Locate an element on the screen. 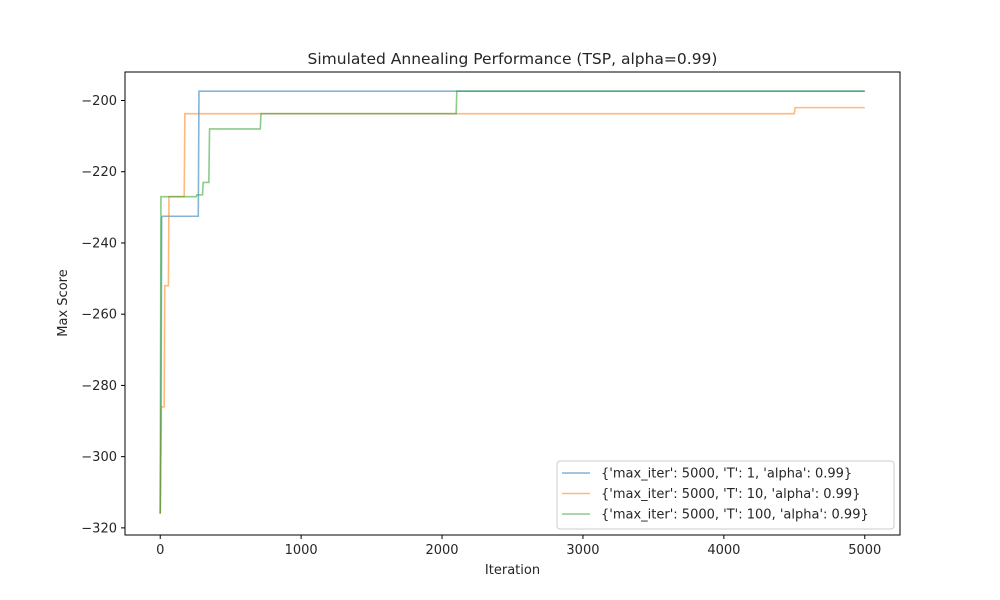  x-tick-label: 1000 is located at coordinates (301, 550).